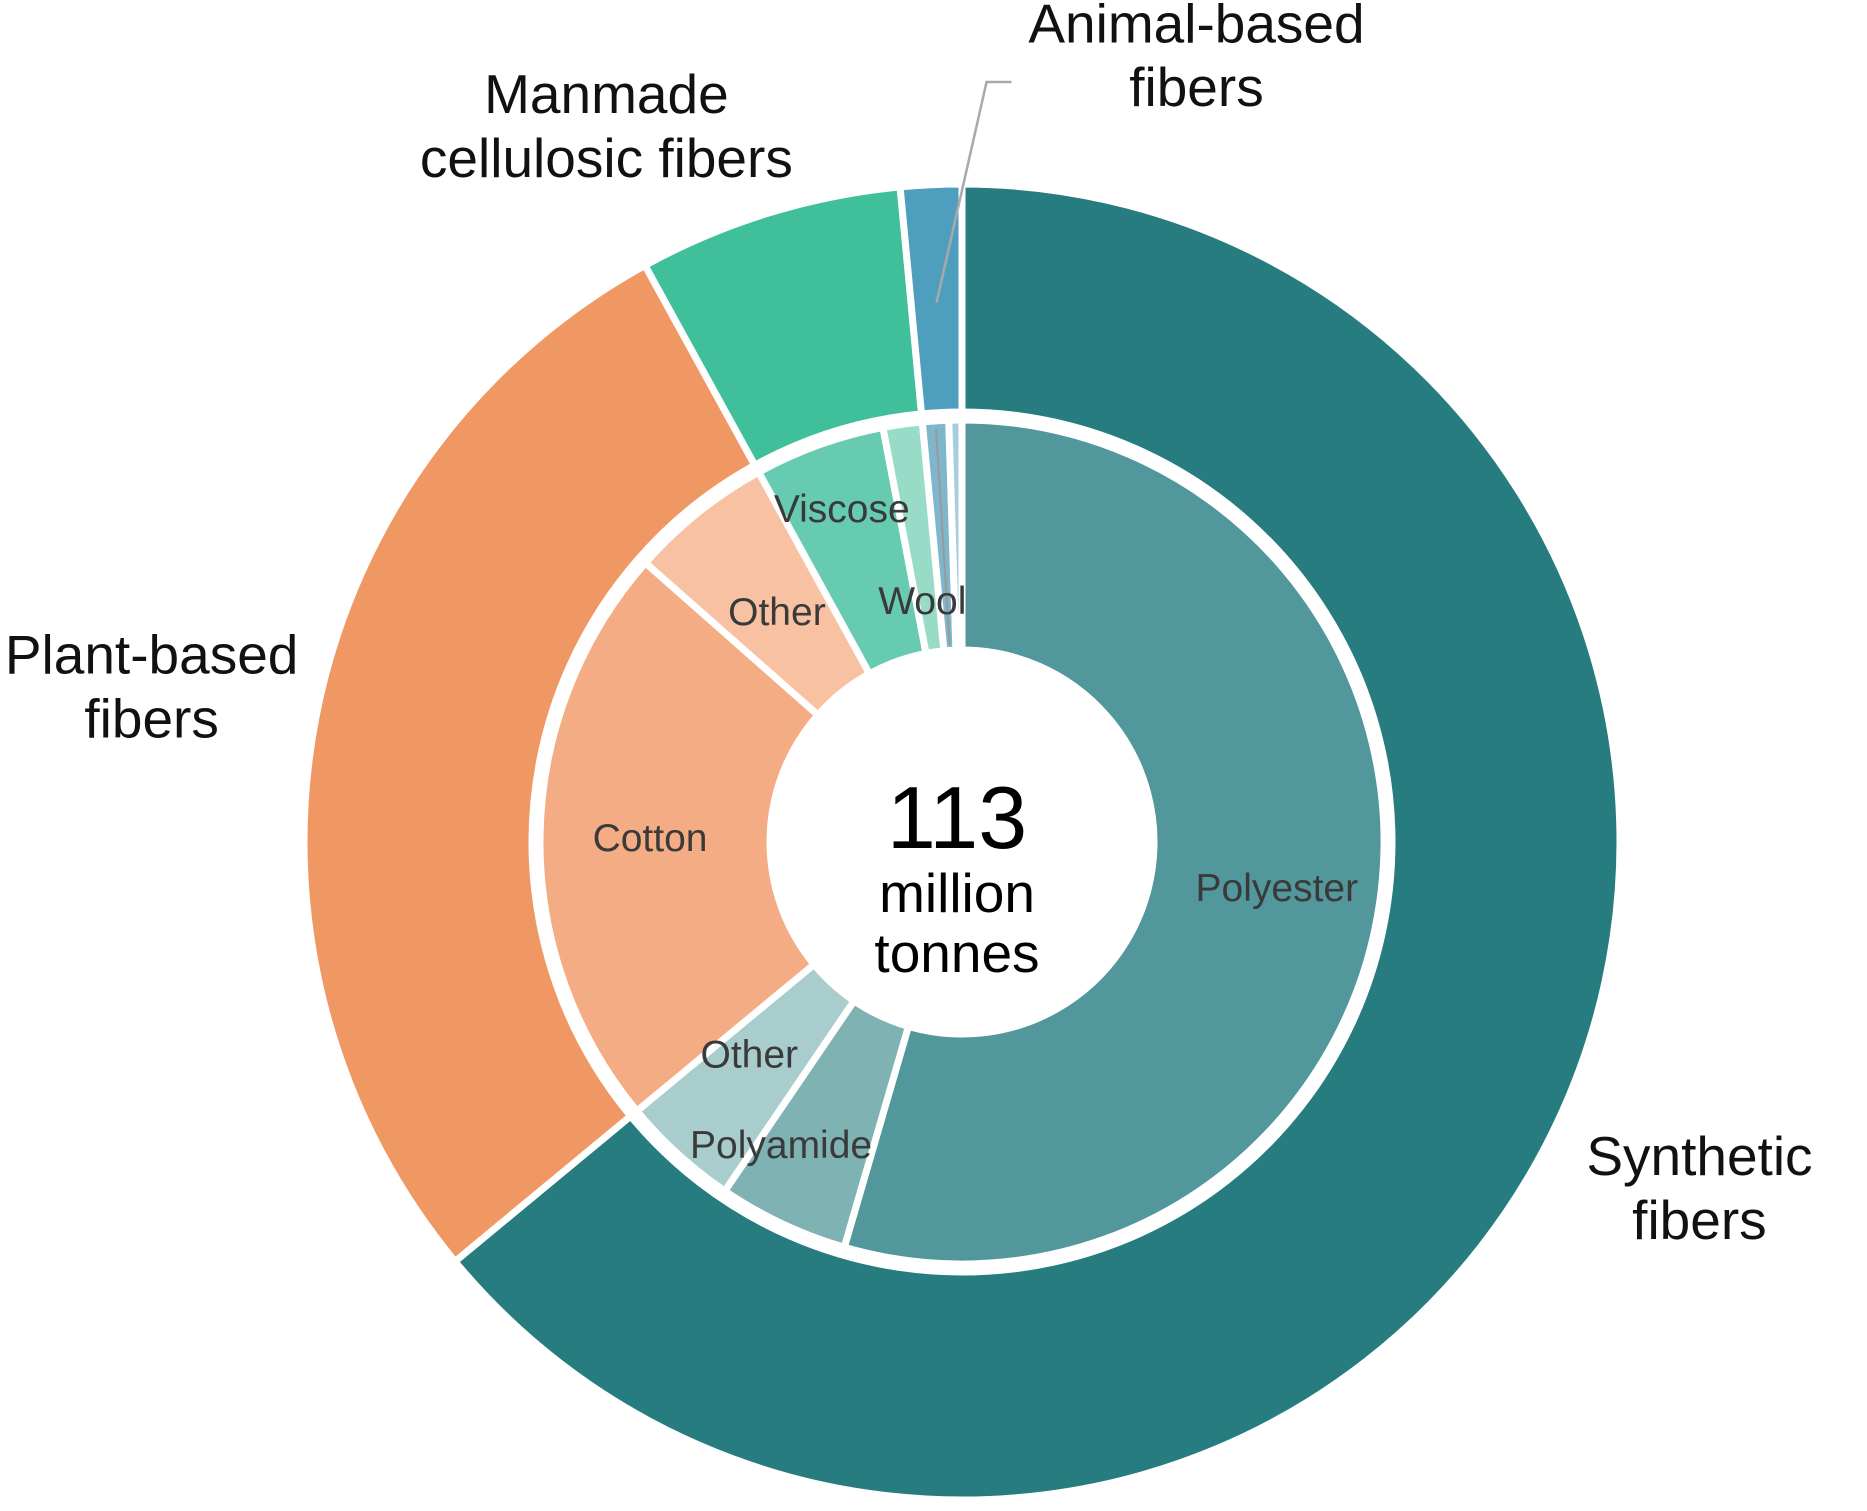 The image size is (1867, 1511). I want to click on inner-label-other-synthetic: Other, so click(749, 1055).